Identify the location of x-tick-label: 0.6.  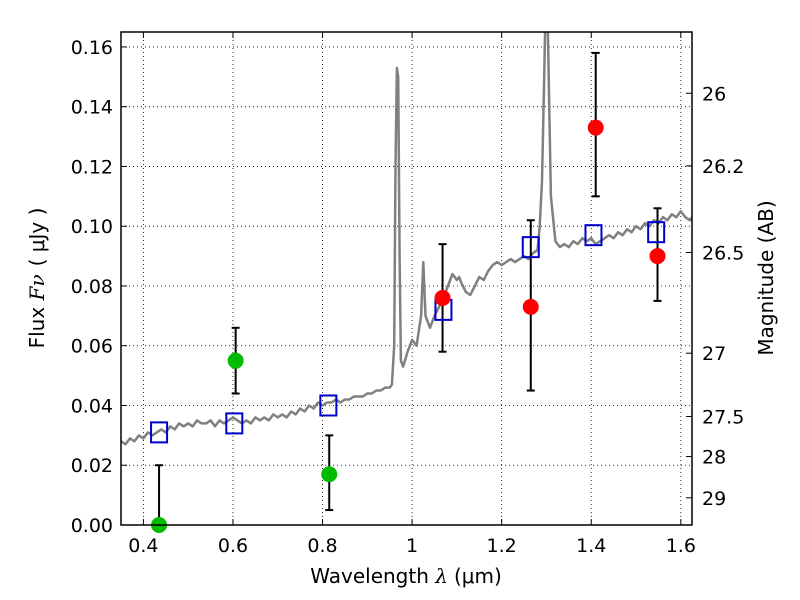
(233, 546).